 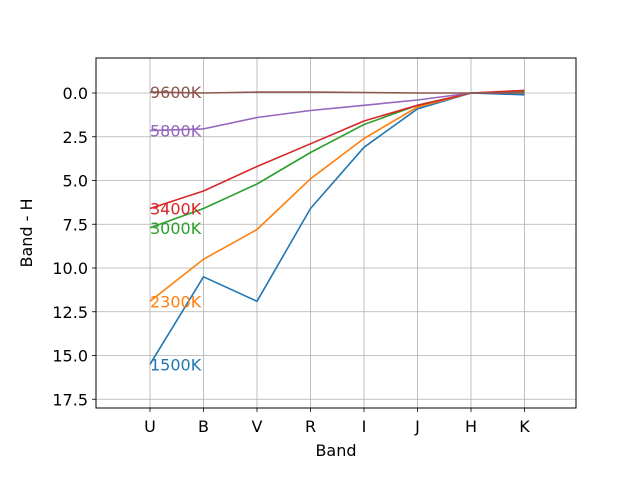 What do you see at coordinates (176, 228) in the screenshot?
I see `series-label-3000K: 3000K` at bounding box center [176, 228].